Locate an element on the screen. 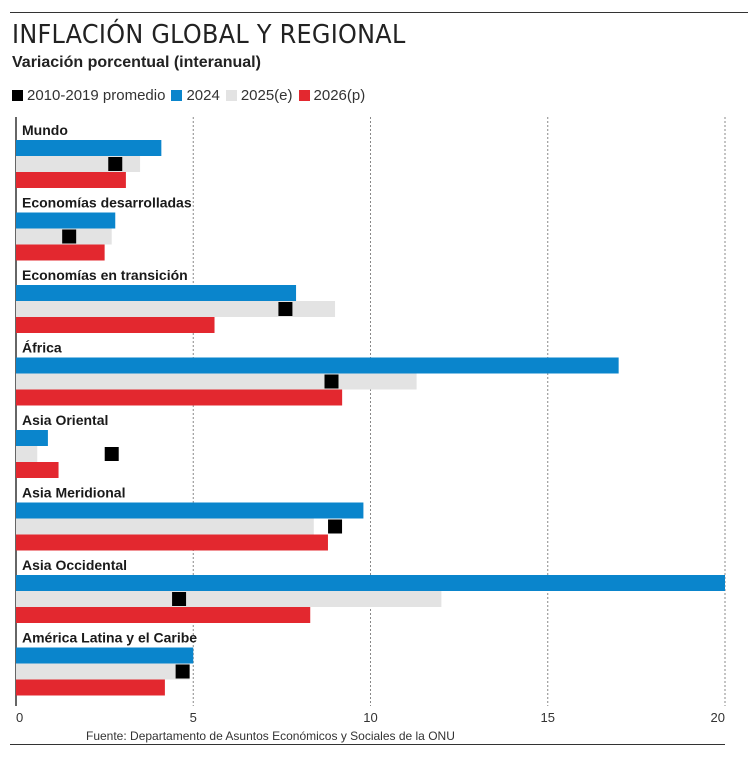  category-label: América Latina y el Caribe is located at coordinates (109, 638).